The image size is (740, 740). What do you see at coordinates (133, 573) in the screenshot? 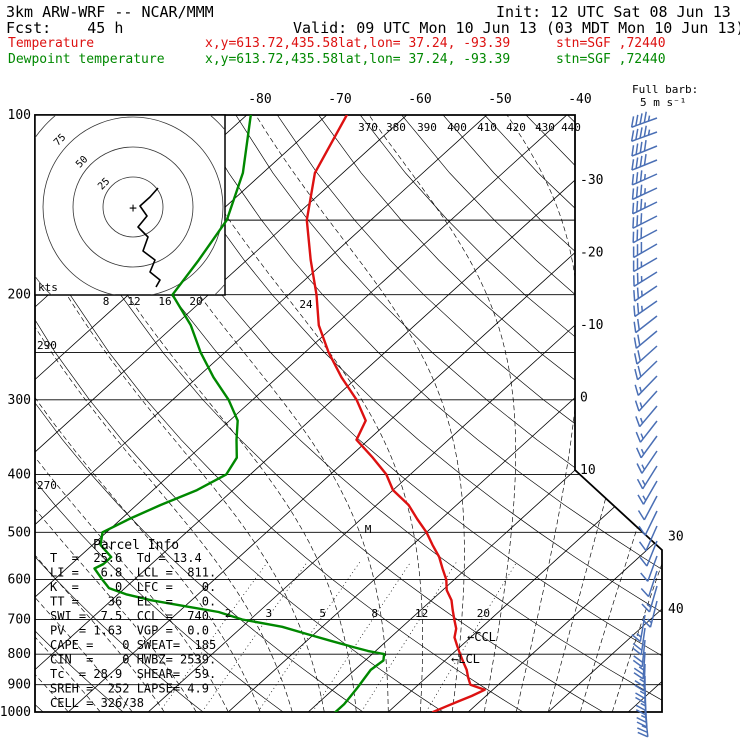
I see `svg-text: LI = 6.8 LCL = 811.` at bounding box center [133, 573].